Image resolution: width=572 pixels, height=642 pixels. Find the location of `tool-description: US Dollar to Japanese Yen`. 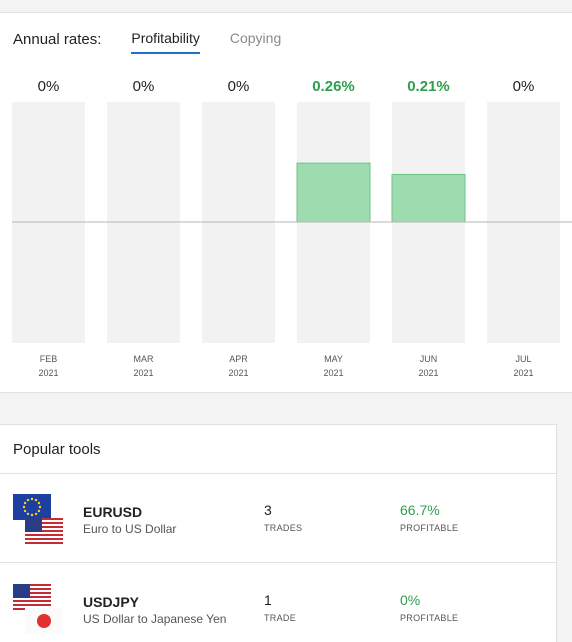

tool-description: US Dollar to Japanese Yen is located at coordinates (155, 619).